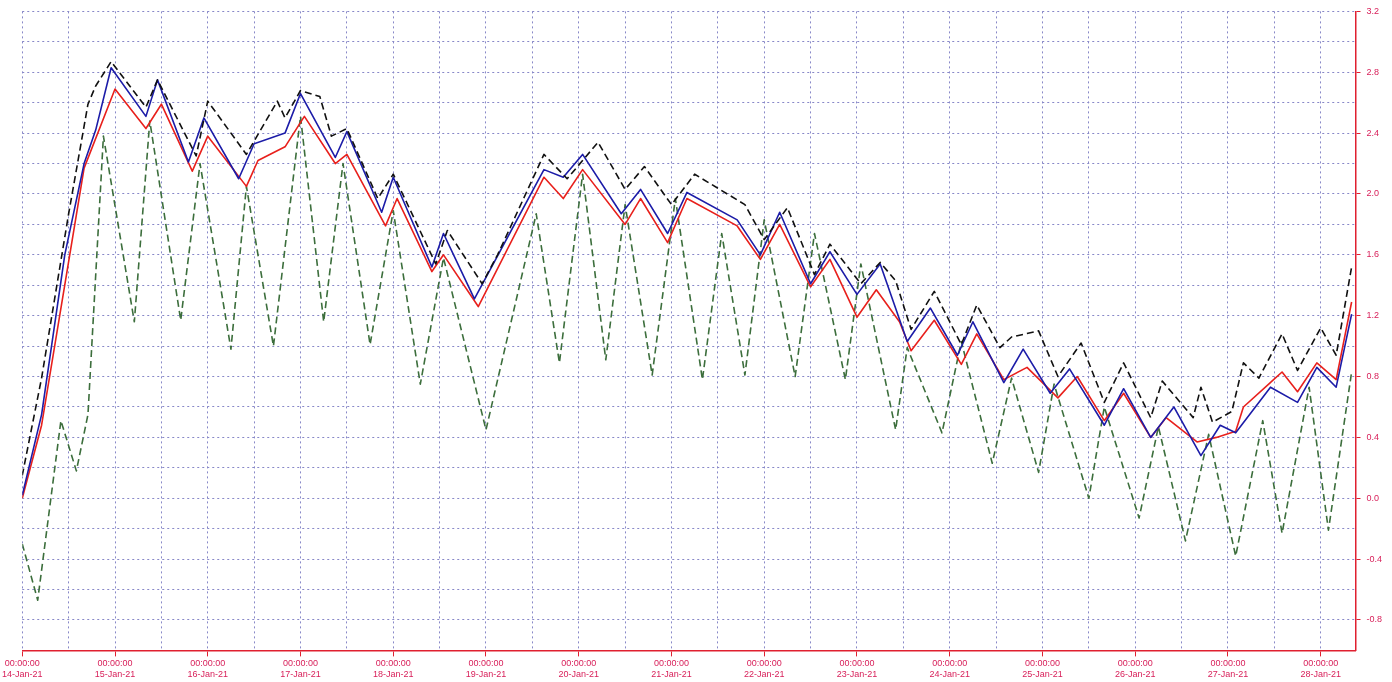 This screenshot has width=1392, height=682. I want to click on x-tick-label: 00:00:00 26-Jan-21, so click(1135, 669).